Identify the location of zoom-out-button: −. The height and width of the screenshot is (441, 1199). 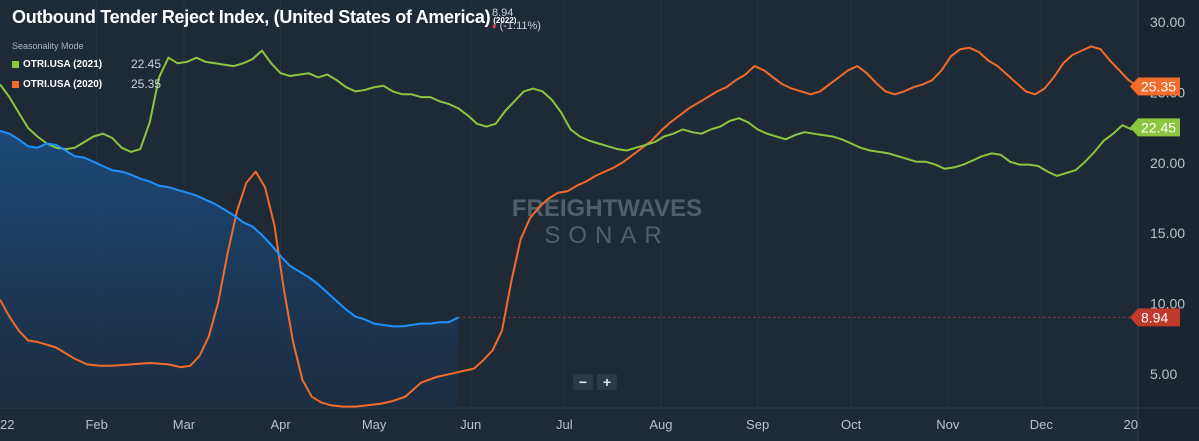
(583, 382).